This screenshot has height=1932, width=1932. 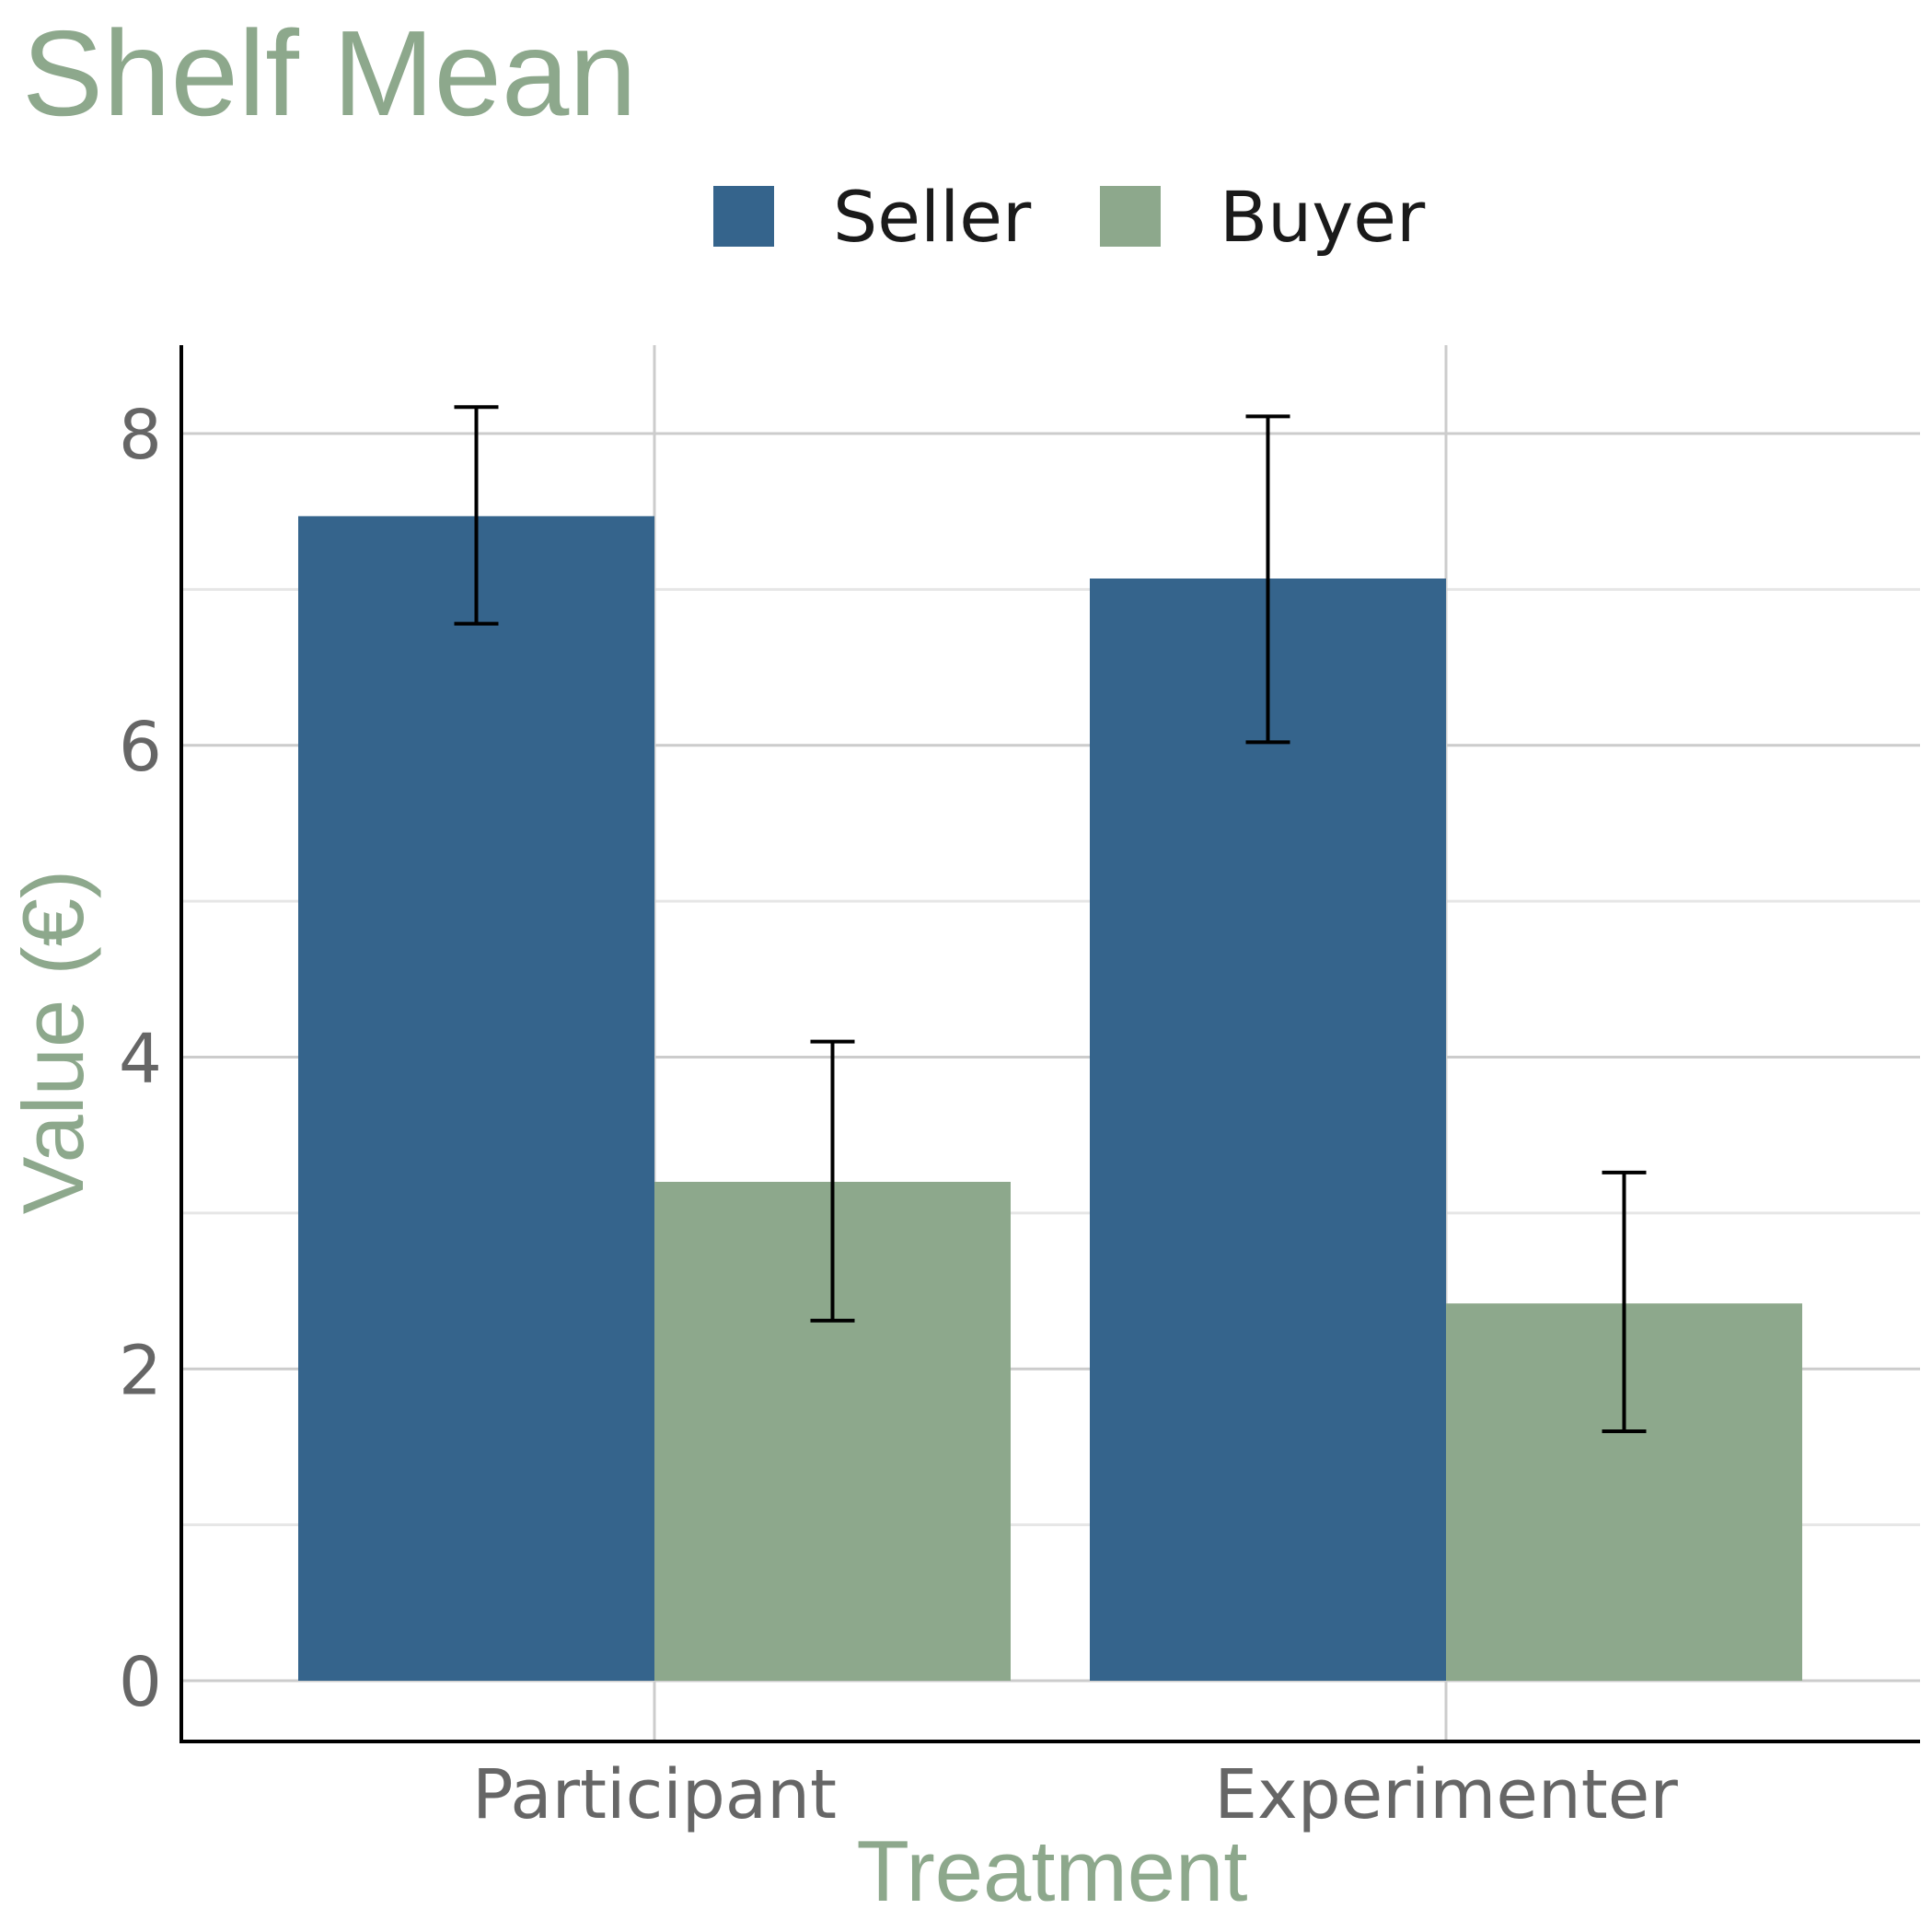 What do you see at coordinates (140, 1683) in the screenshot?
I see `y-tick-label: 0` at bounding box center [140, 1683].